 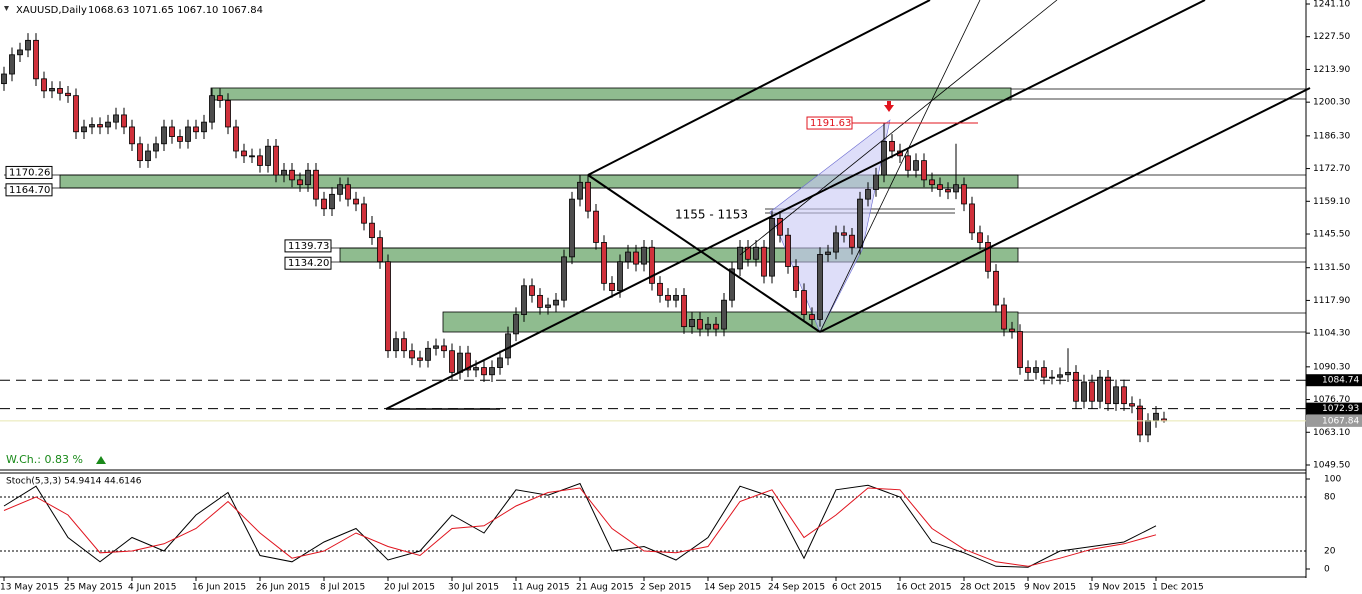 What do you see at coordinates (1178, 588) in the screenshot?
I see `x-tick-label: 1 Dec 2015` at bounding box center [1178, 588].